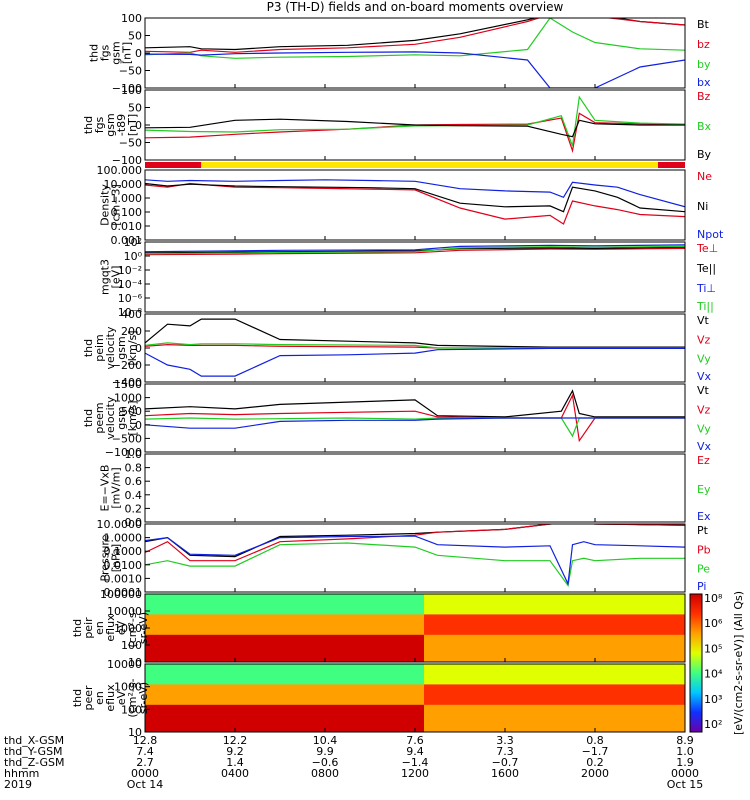  I want to click on y-tick-label: 1000, so click(128, 628).